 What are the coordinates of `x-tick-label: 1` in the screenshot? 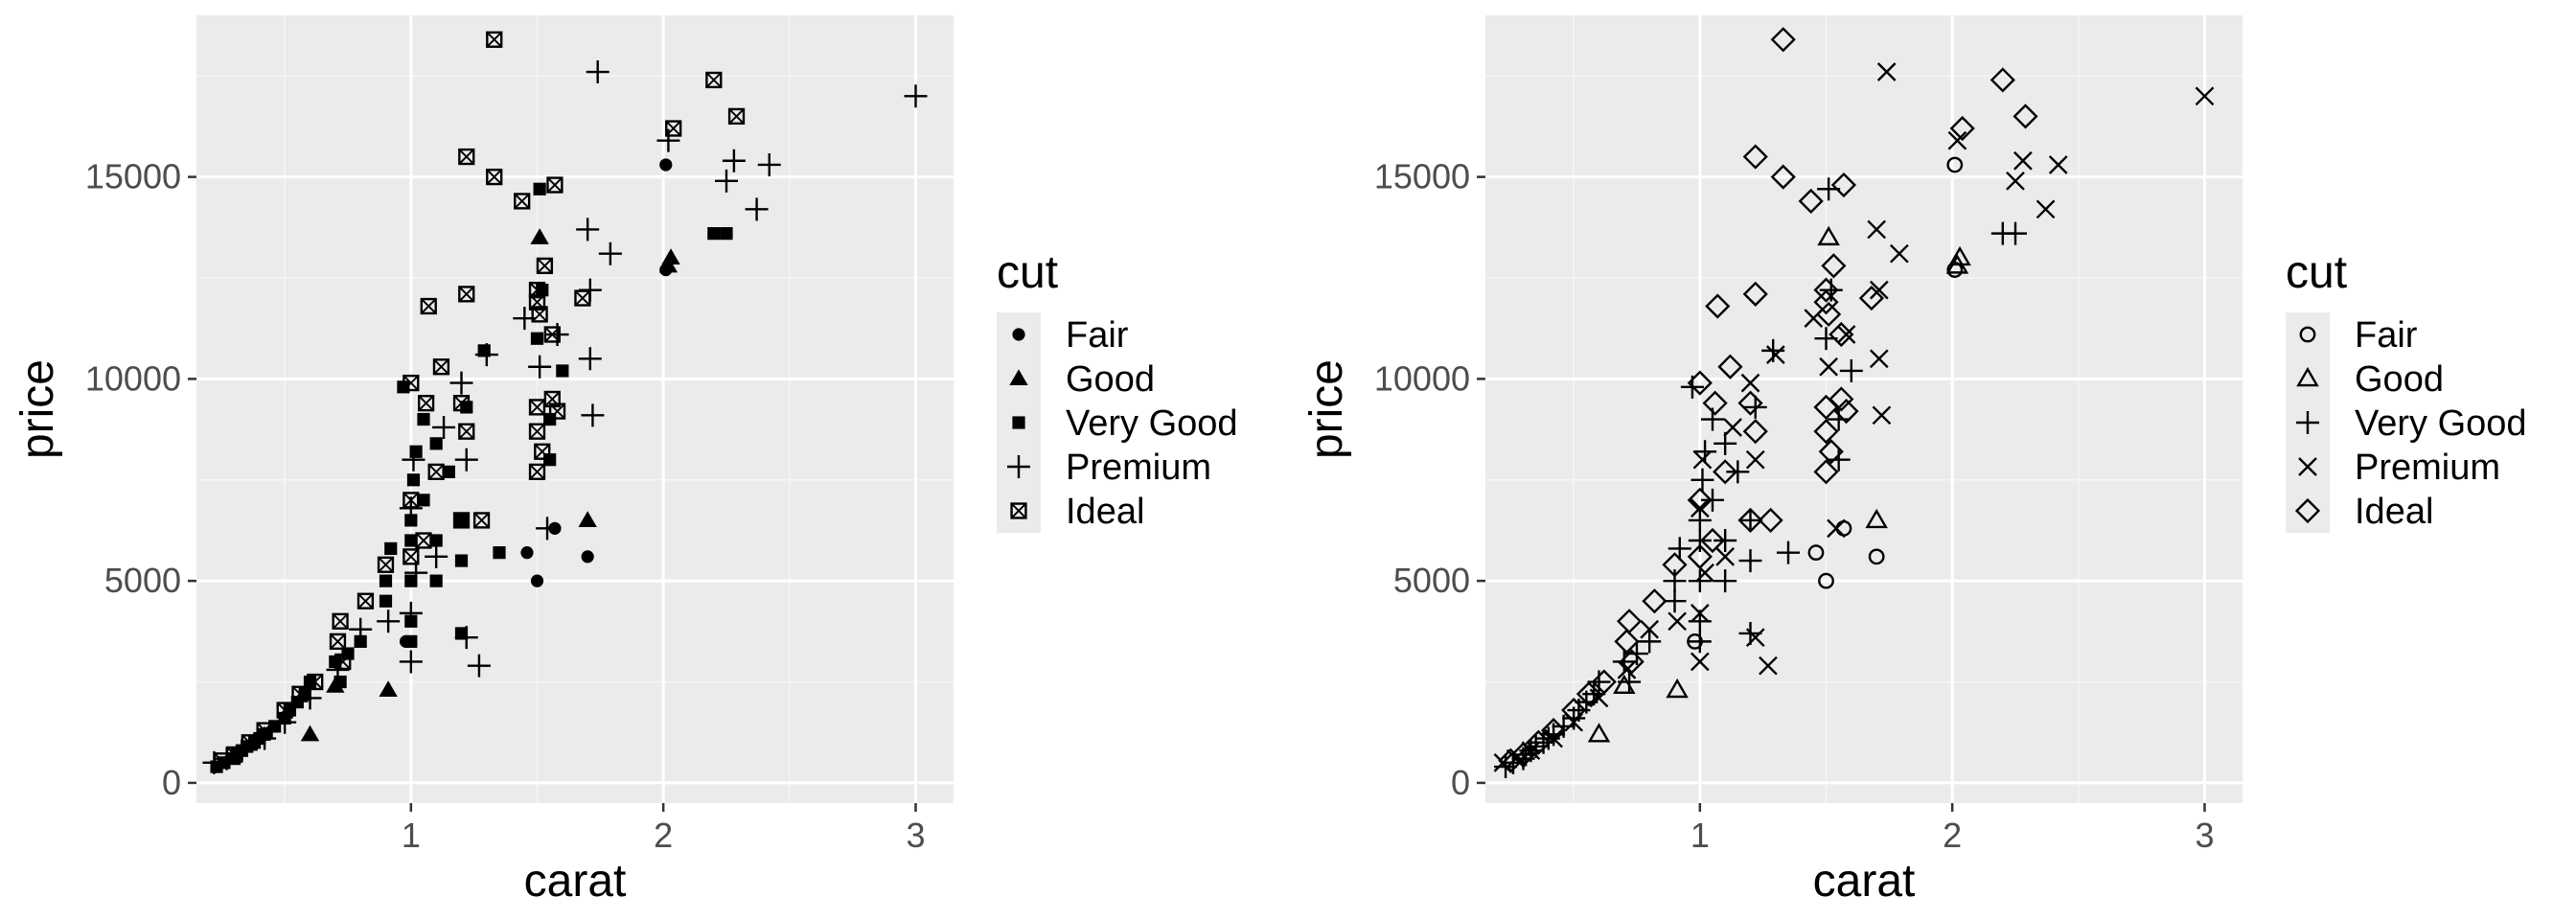 It's located at (411, 835).